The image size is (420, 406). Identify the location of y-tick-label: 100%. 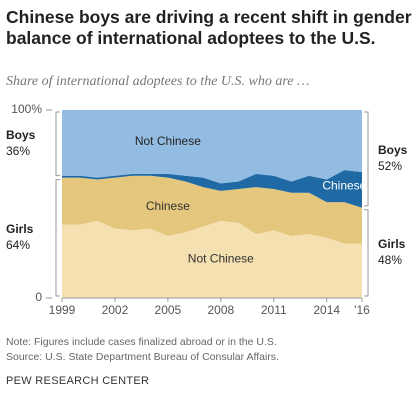
(26, 109).